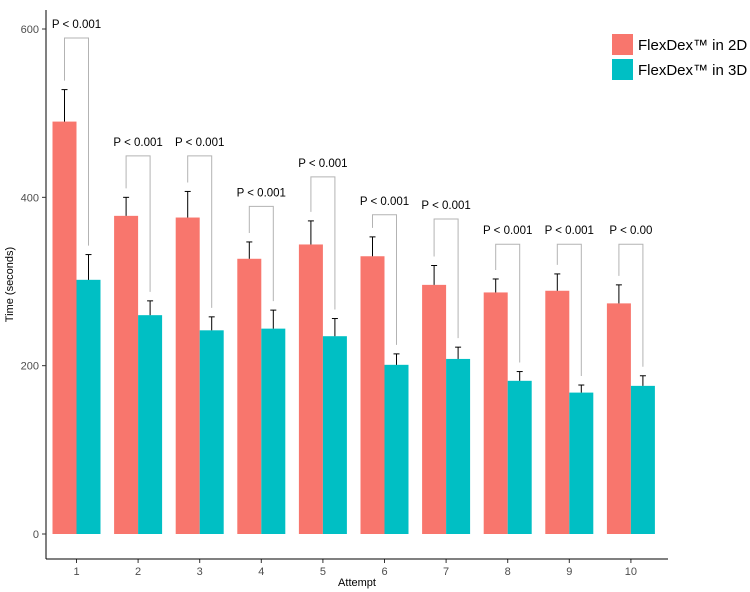 This screenshot has height=592, width=750. Describe the element at coordinates (630, 231) in the screenshot. I see `p-value-label-attempt-10: P < 0.00` at that location.